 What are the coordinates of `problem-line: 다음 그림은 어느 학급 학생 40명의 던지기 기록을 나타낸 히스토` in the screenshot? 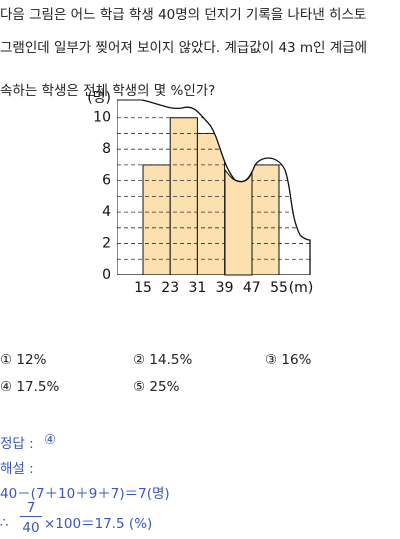 It's located at (183, 15).